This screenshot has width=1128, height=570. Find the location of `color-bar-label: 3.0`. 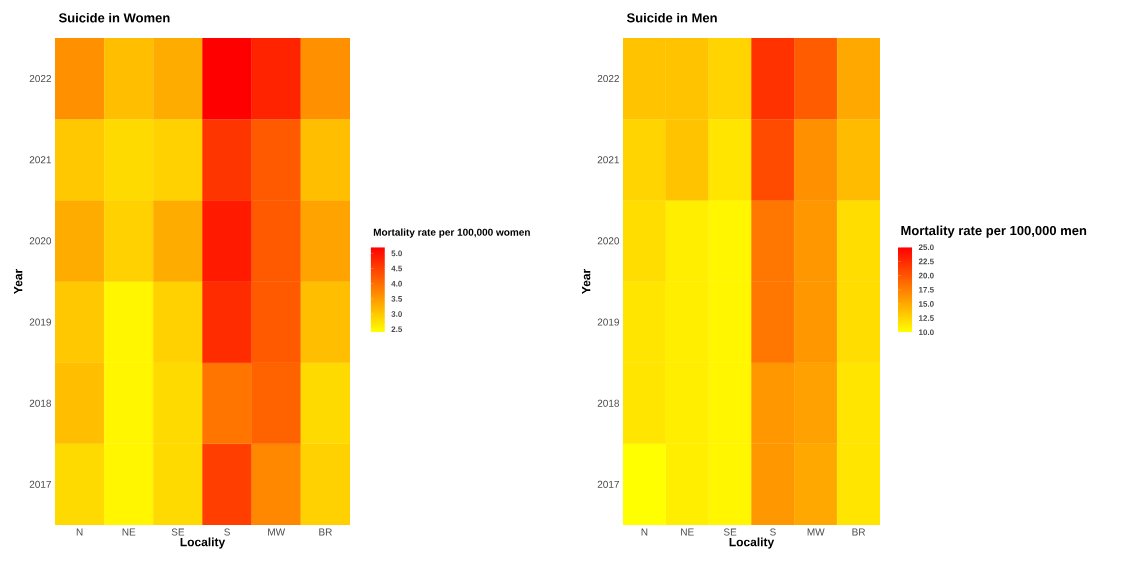

color-bar-label: 3.0 is located at coordinates (396, 314).